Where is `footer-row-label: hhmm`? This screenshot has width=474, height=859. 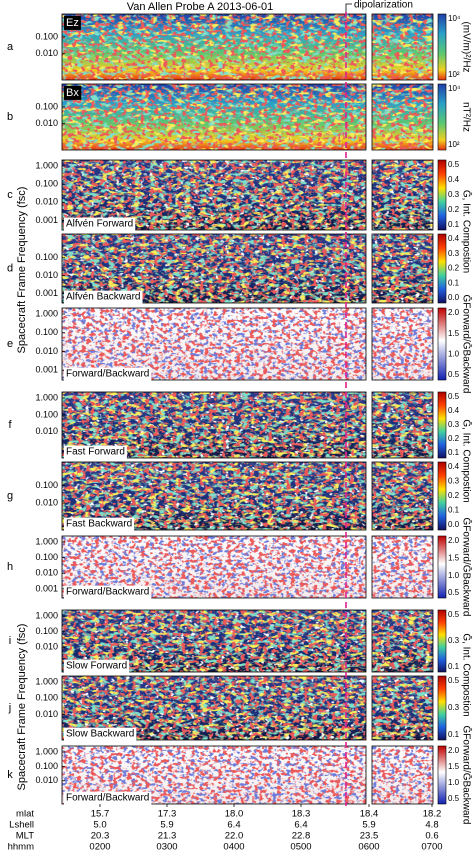 footer-row-label: hhmm is located at coordinates (21, 847).